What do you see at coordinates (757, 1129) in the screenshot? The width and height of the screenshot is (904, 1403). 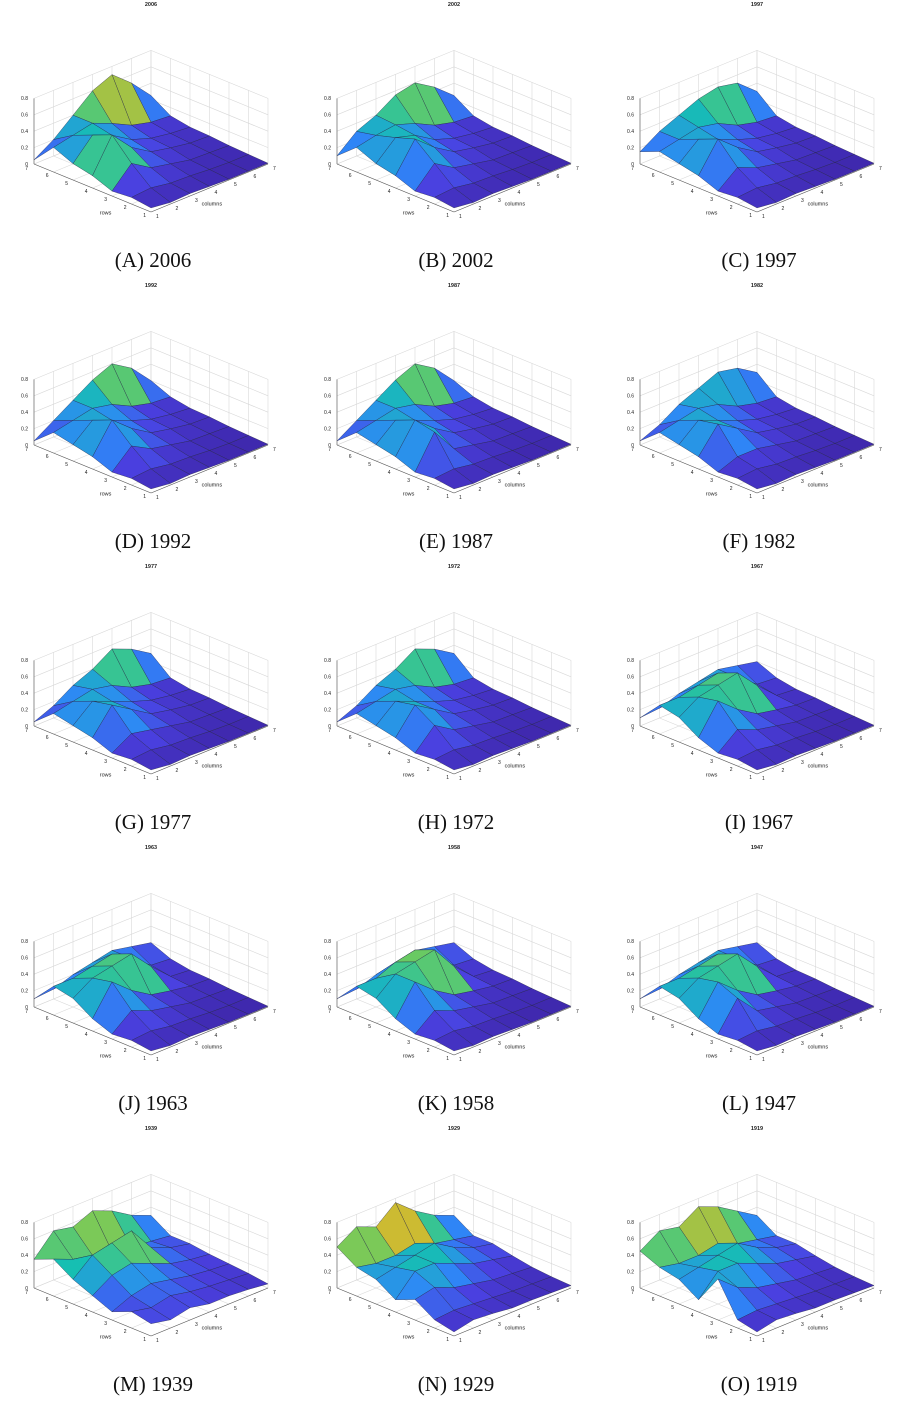 I see `plot-title: 1919` at bounding box center [757, 1129].